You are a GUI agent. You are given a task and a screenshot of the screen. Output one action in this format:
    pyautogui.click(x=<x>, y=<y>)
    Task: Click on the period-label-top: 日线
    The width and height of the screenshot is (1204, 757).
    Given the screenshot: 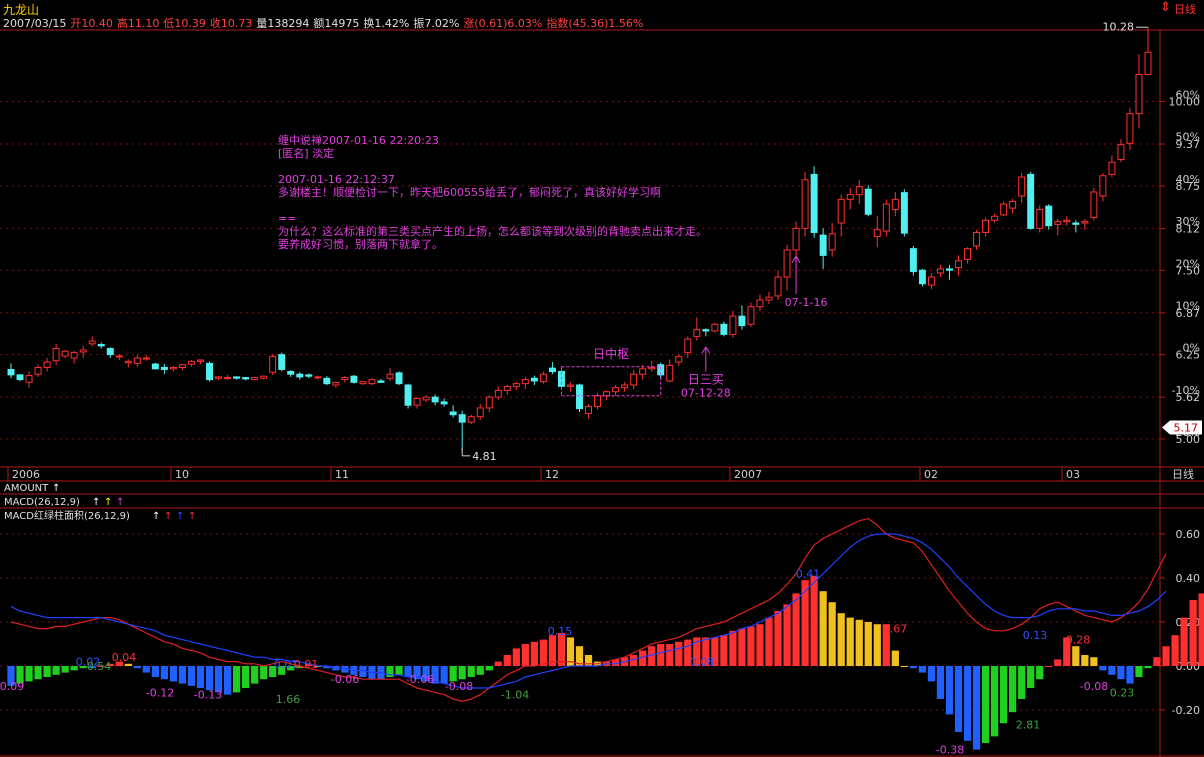 What is the action you would take?
    pyautogui.click(x=1185, y=9)
    